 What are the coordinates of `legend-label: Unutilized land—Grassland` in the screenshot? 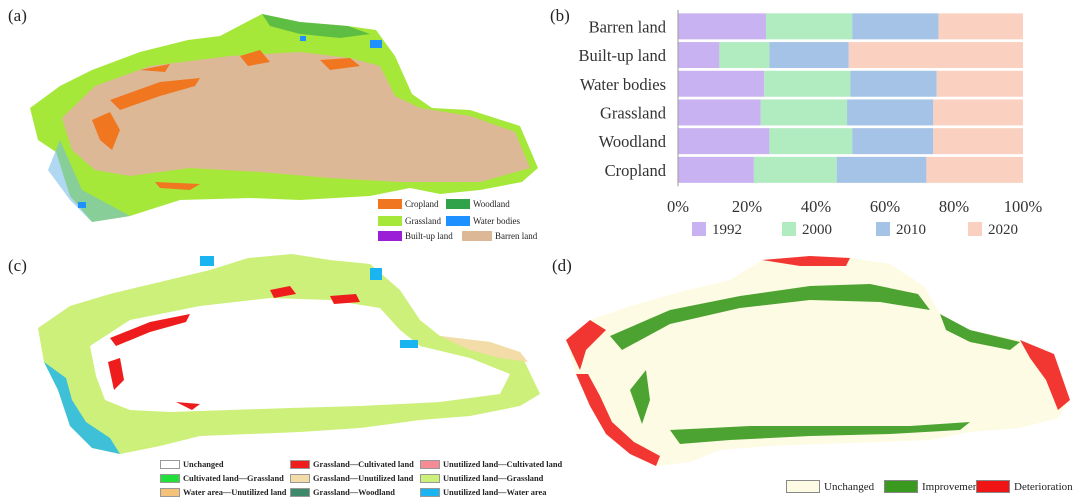 It's located at (493, 478).